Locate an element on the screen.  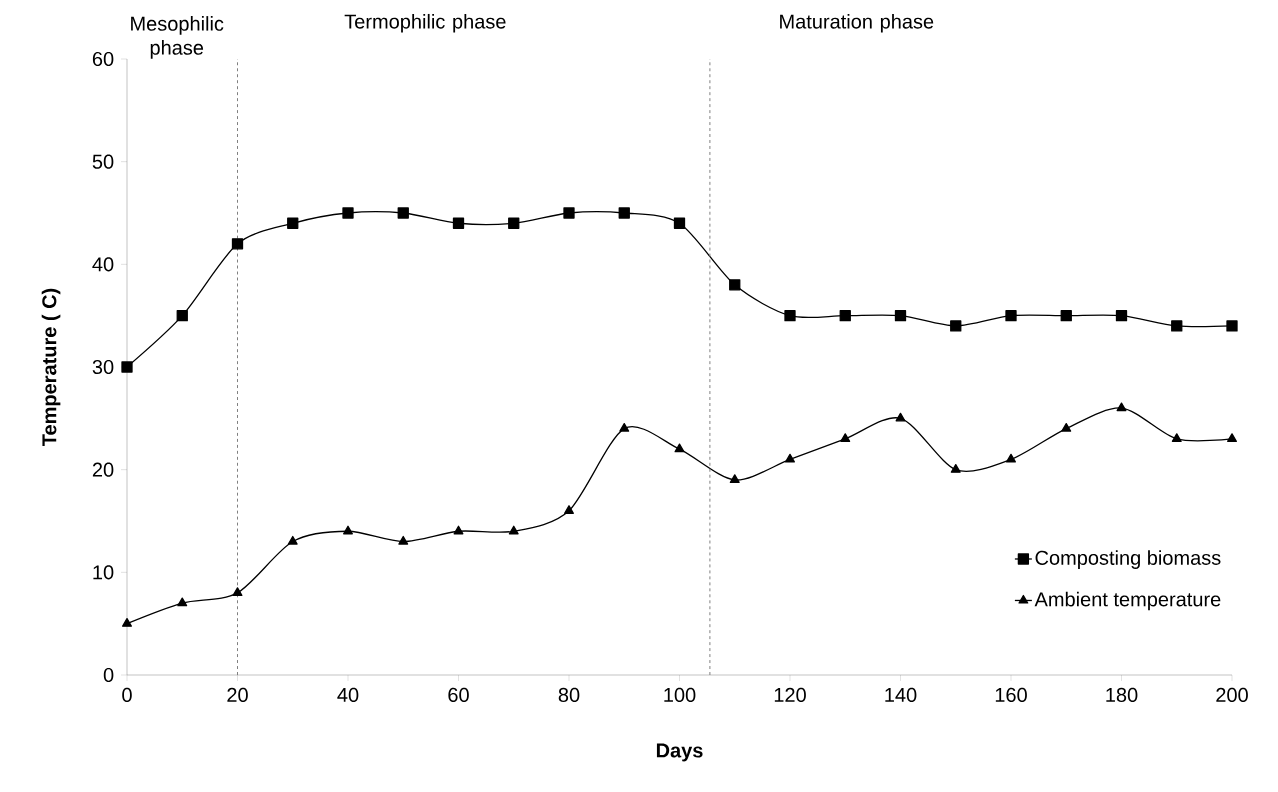
x-tick-label: 120 is located at coordinates (790, 695).